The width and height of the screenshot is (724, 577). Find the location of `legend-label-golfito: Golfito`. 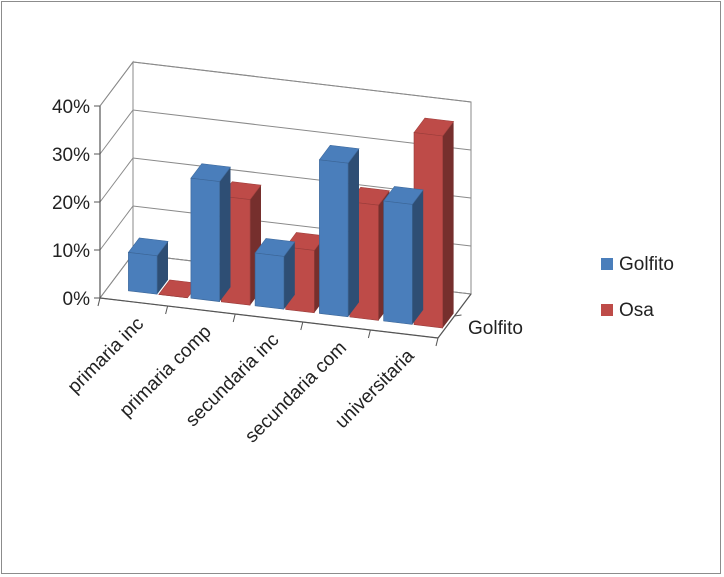

legend-label-golfito: Golfito is located at coordinates (646, 264).